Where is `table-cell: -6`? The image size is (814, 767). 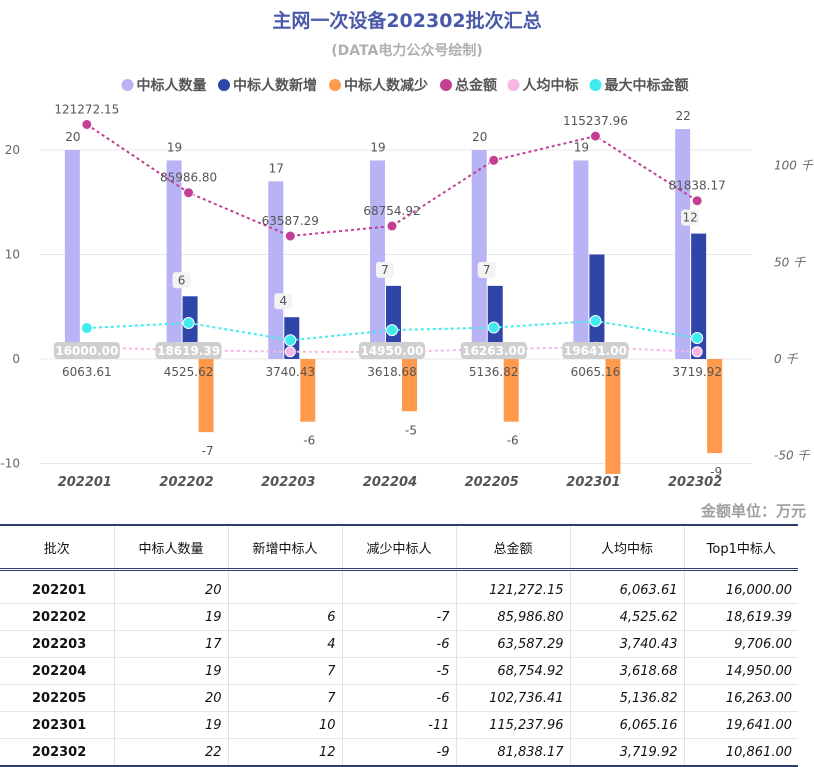
table-cell: -6 is located at coordinates (399, 644).